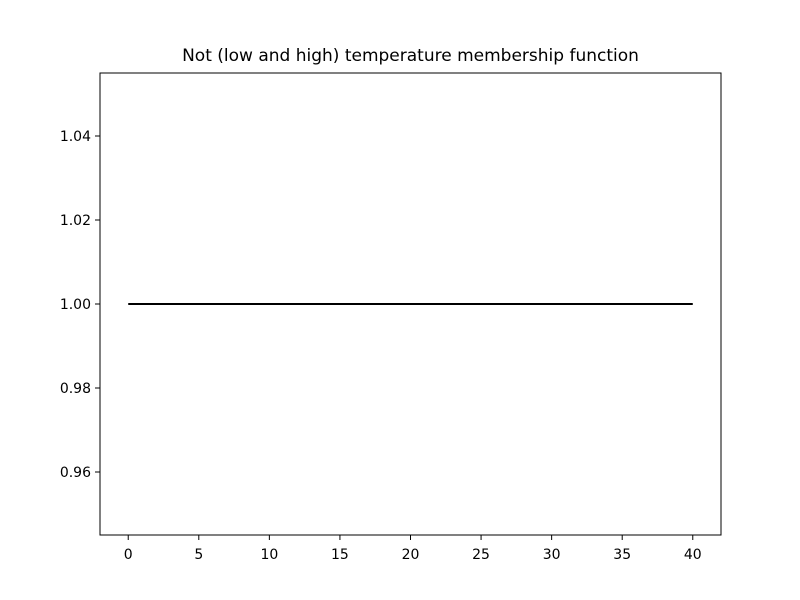  I want to click on x-axis: 0 5 10 15 20 25 30 35 40, so click(413, 549).